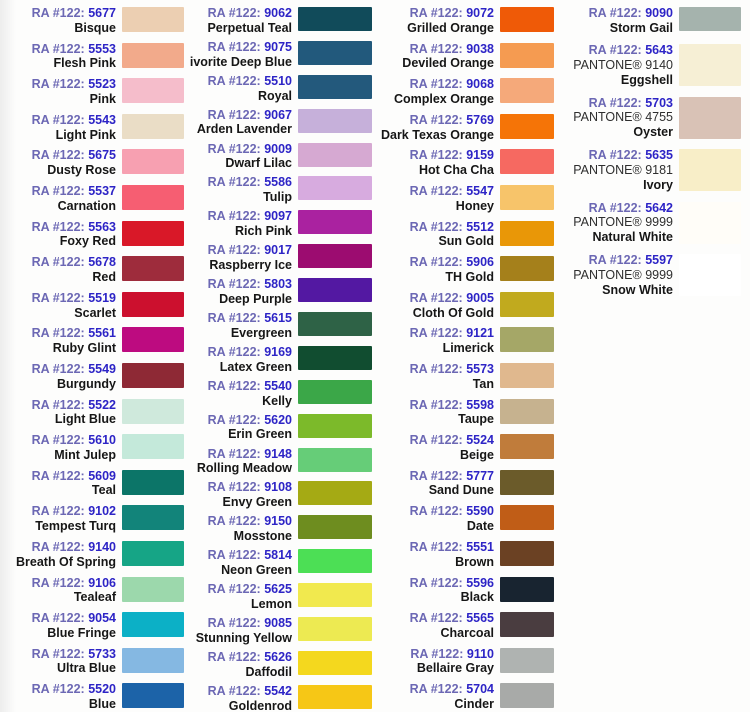 The image size is (750, 712). What do you see at coordinates (102, 262) in the screenshot?
I see `ra-number: 5678` at bounding box center [102, 262].